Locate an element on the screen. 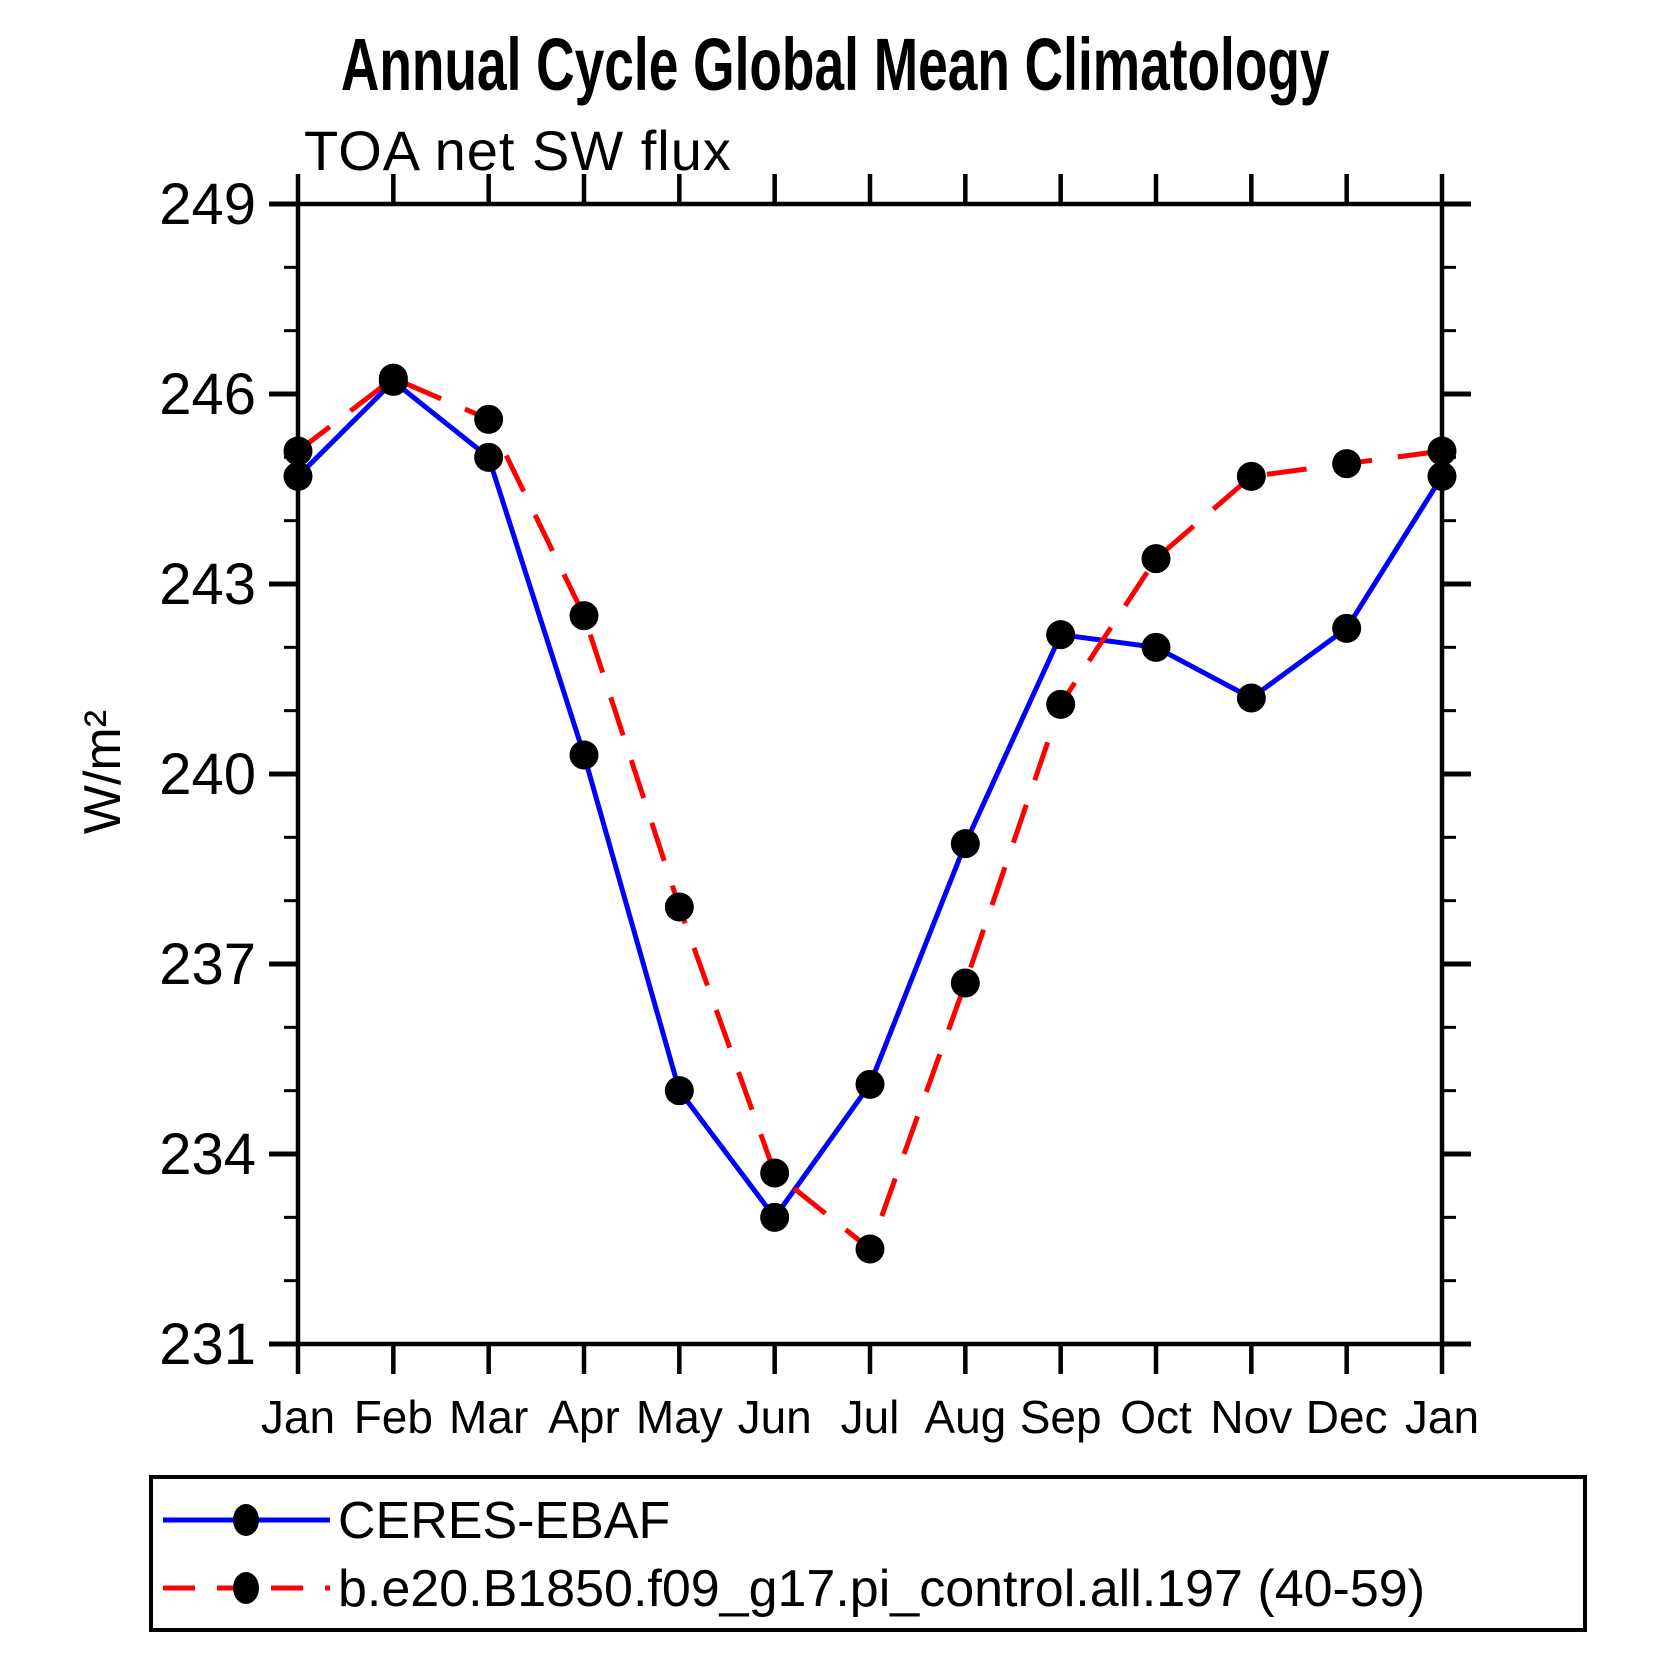 The image size is (1669, 1669). x-tick-label: Dec is located at coordinates (1347, 1417).